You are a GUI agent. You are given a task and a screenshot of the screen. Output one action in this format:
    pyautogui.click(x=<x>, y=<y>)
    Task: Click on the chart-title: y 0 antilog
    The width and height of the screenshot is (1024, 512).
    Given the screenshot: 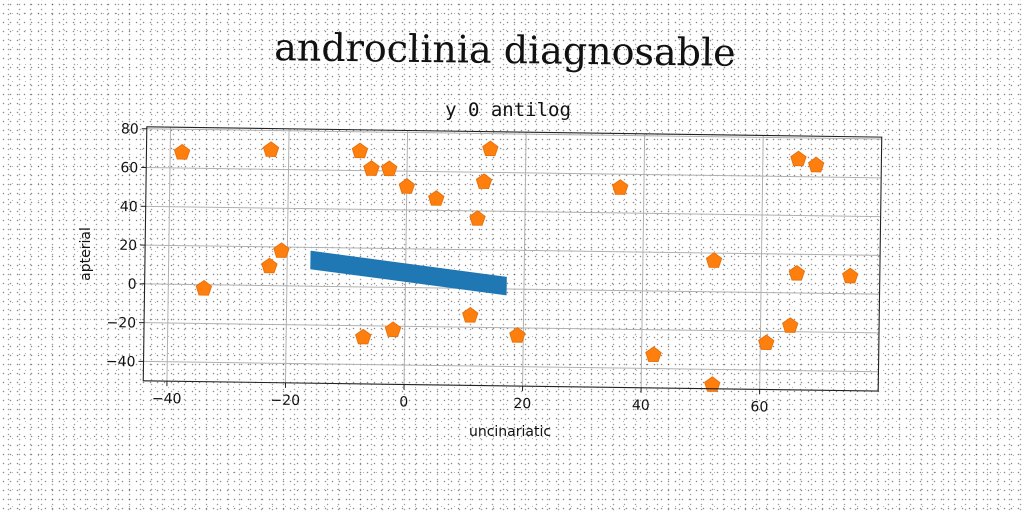 What is the action you would take?
    pyautogui.click(x=508, y=110)
    